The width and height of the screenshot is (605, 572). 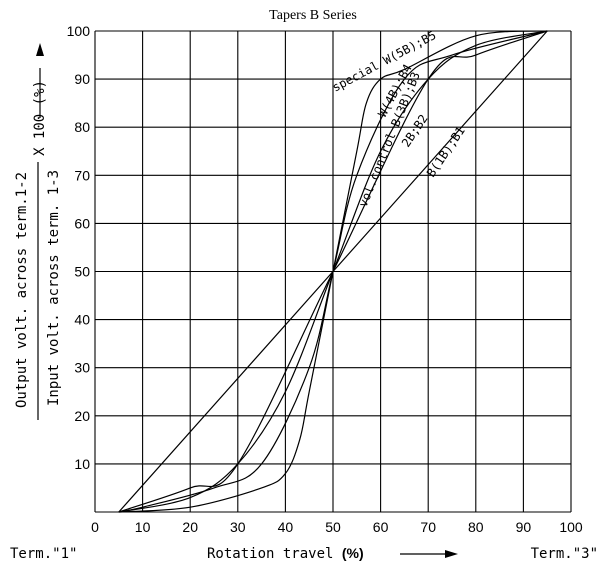 I want to click on curve-label-b-1b-b1: B(1B);B1, so click(x=446, y=152).